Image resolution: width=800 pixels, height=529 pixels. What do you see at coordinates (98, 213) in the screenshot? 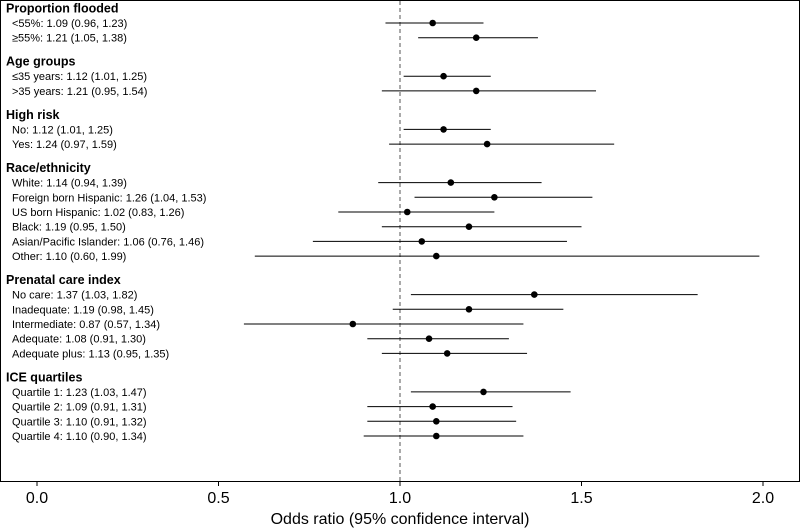
I see `row-label: US born Hispanic: 1.02 (0.83, 1.26)` at bounding box center [98, 213].